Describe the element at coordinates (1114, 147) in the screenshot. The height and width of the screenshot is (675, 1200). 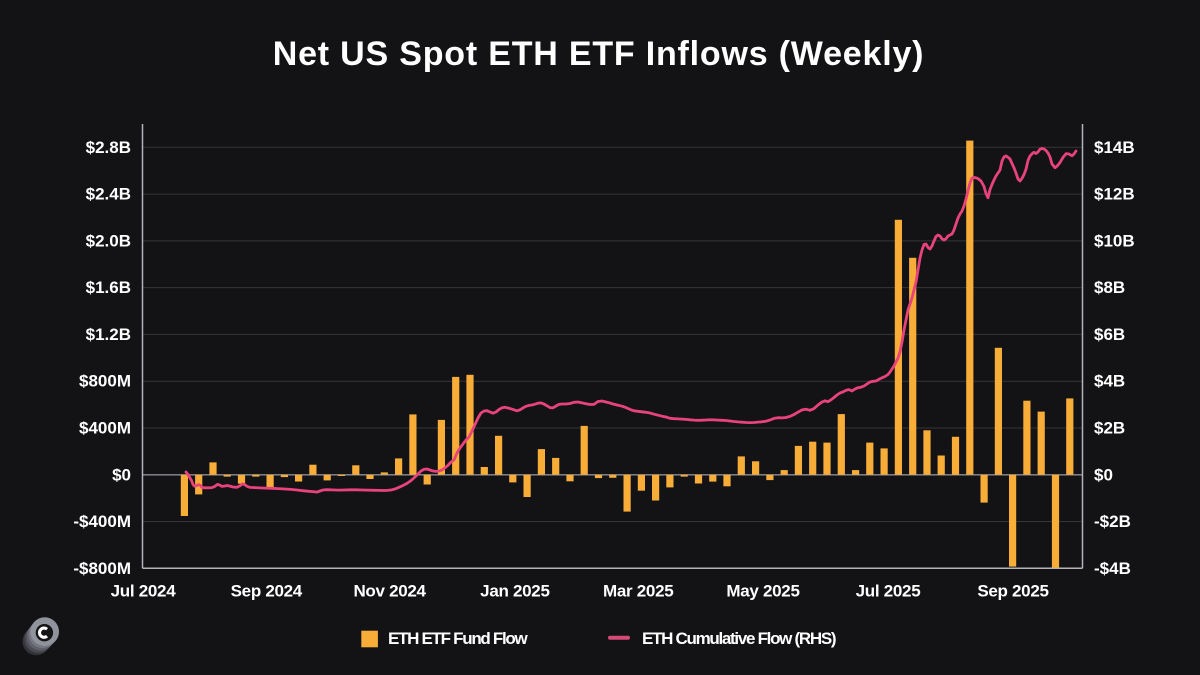
I see `svg-text: $14B` at that location.